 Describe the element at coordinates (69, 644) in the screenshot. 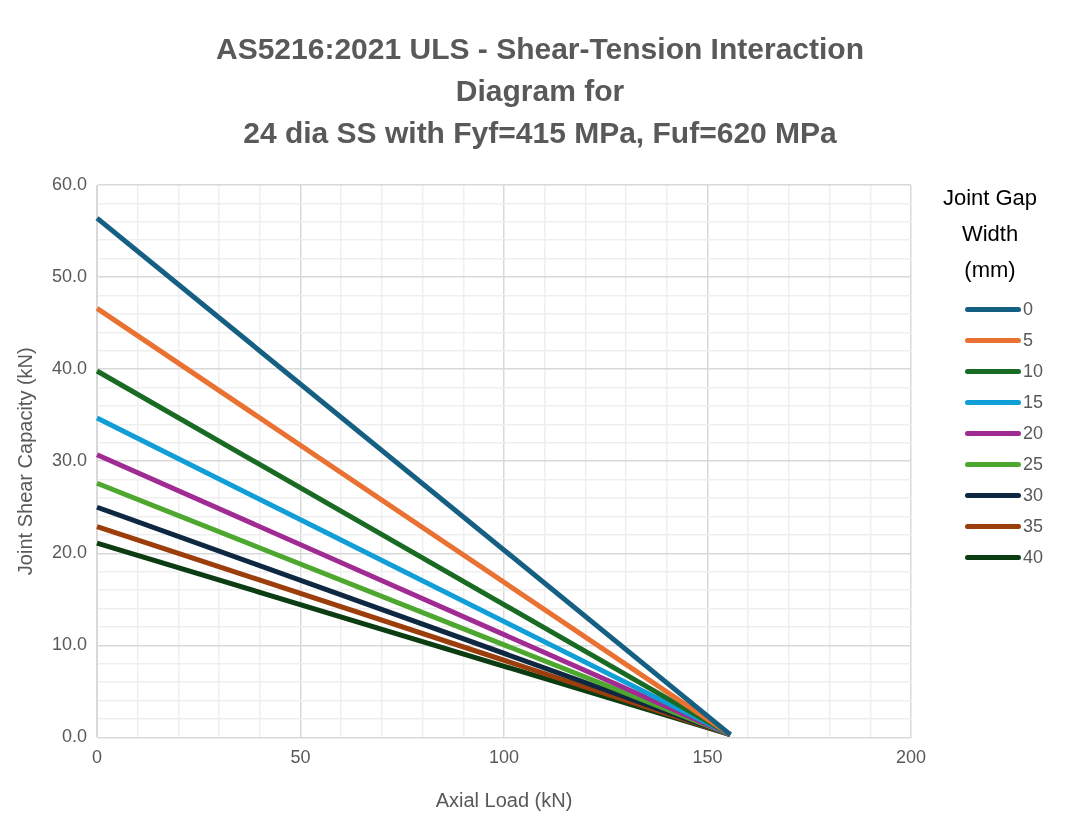

I see `y-tick-label: 10.0` at that location.